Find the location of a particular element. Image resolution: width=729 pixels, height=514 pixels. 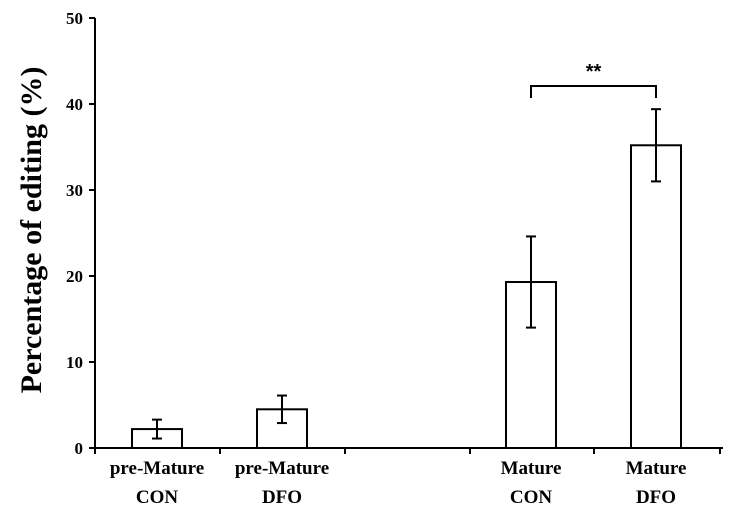

significance-label: ** is located at coordinates (594, 72).